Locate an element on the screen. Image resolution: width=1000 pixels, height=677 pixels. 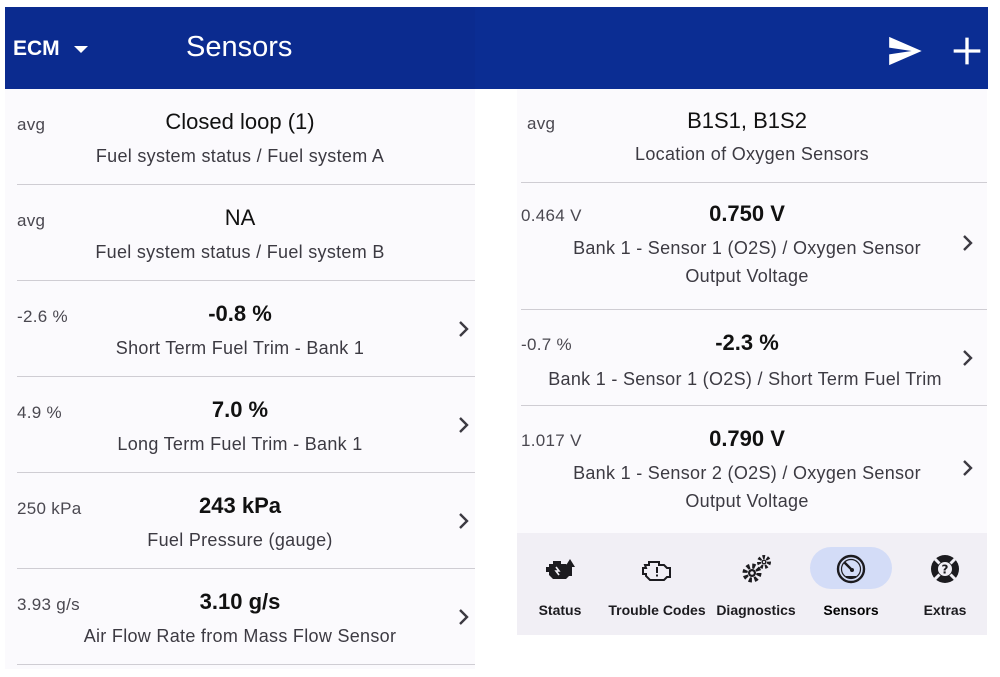
sensor-value: 3.10 g/s is located at coordinates (240, 601).